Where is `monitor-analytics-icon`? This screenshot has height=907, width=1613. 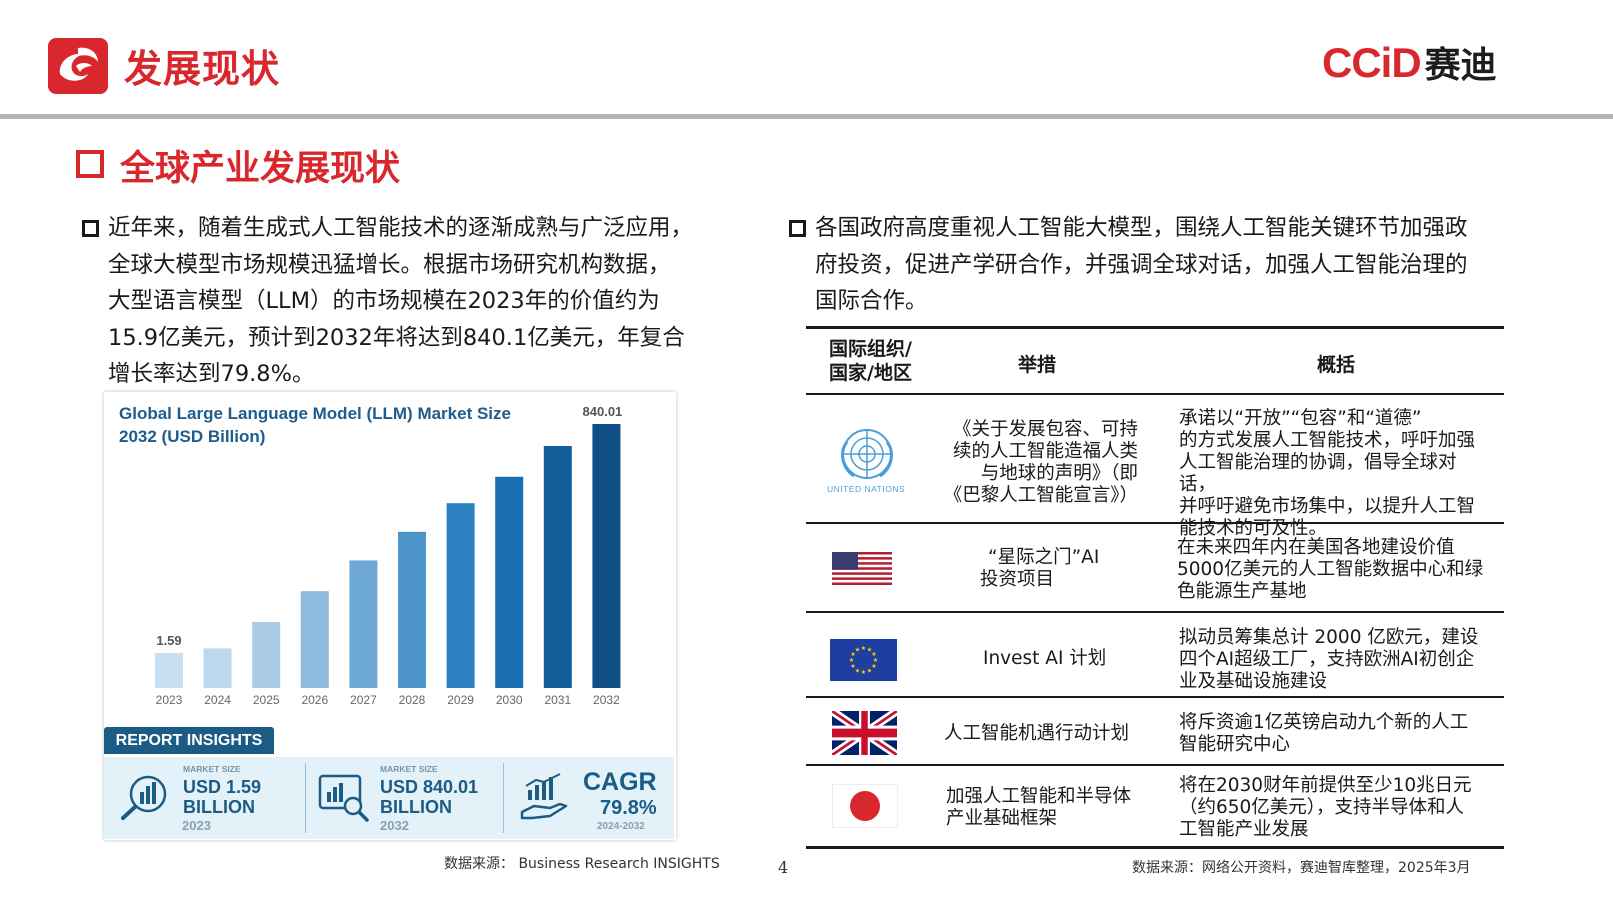 monitor-analytics-icon is located at coordinates (343, 798).